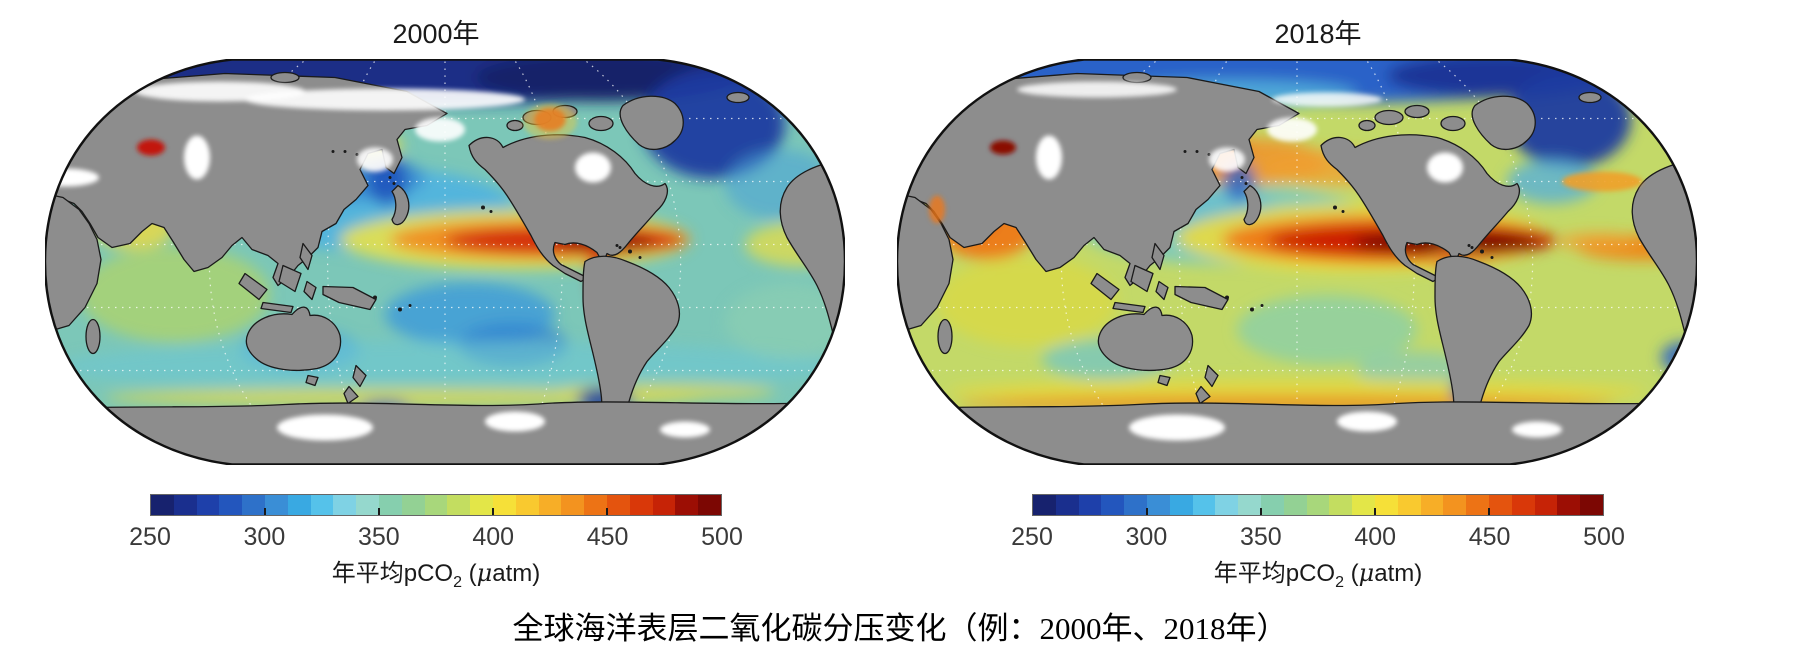 The image size is (1800, 658). What do you see at coordinates (1318, 34) in the screenshot?
I see `map-title-2018: 2018年` at bounding box center [1318, 34].